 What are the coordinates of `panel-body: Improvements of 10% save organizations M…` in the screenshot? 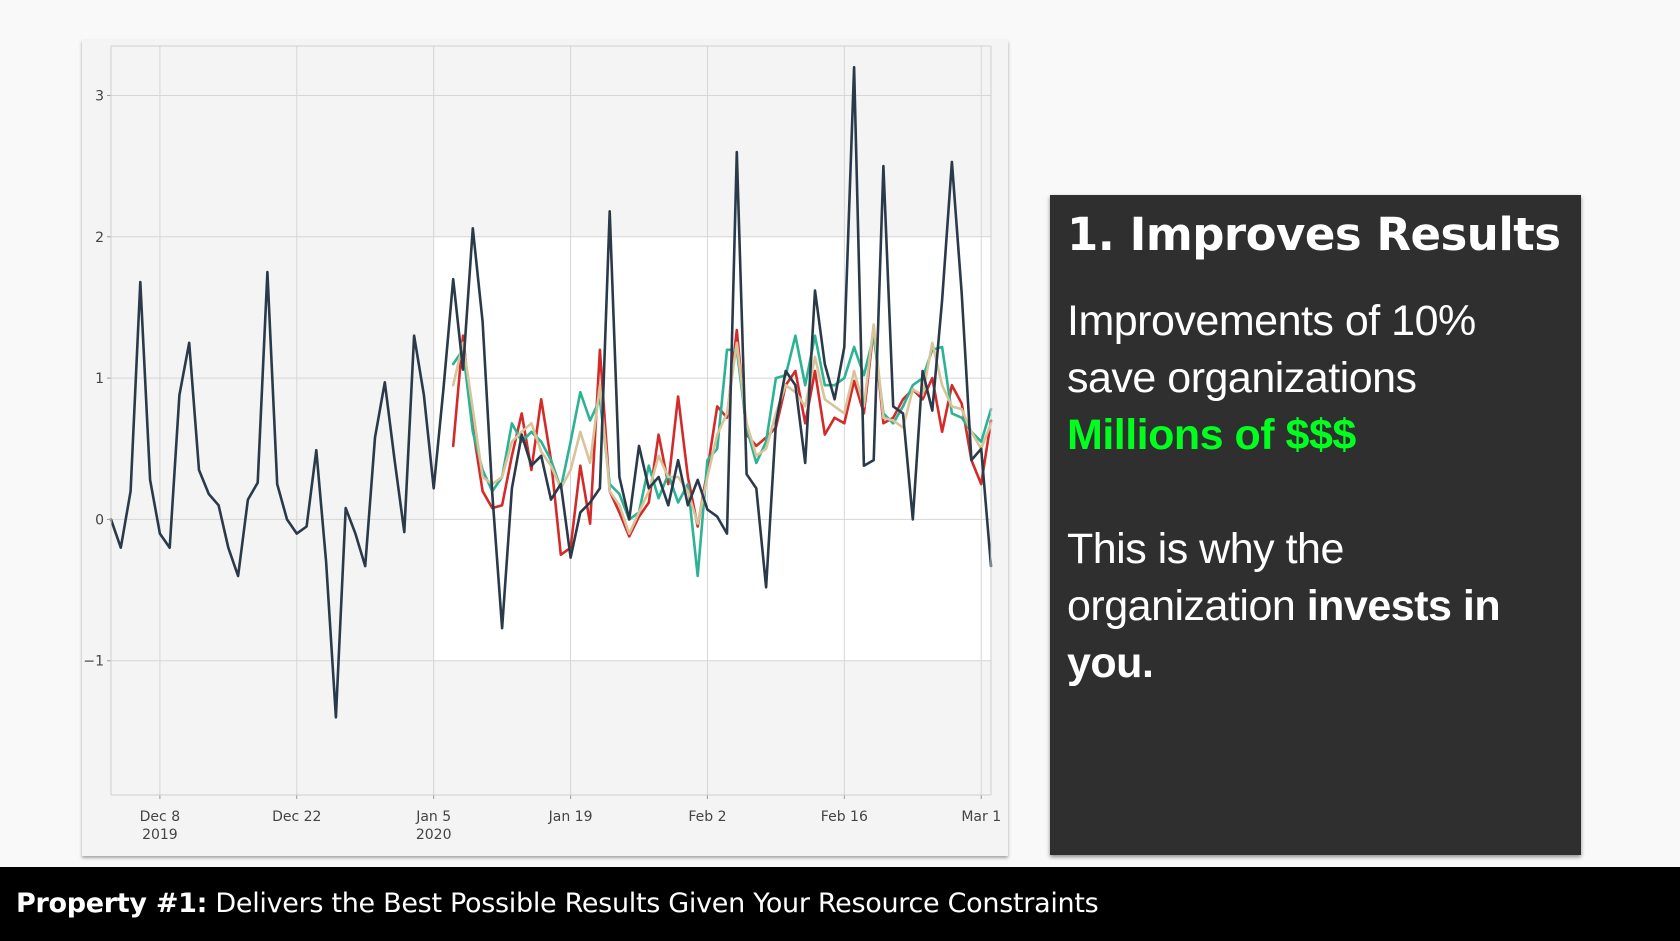 It's located at (1315, 492).